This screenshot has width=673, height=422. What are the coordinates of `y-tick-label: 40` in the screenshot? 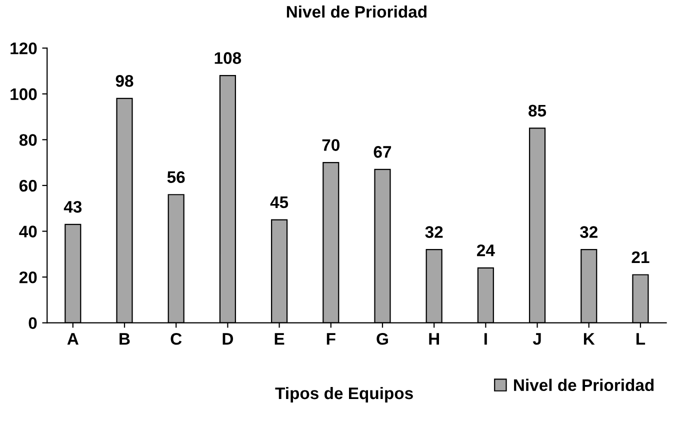 It's located at (28, 232).